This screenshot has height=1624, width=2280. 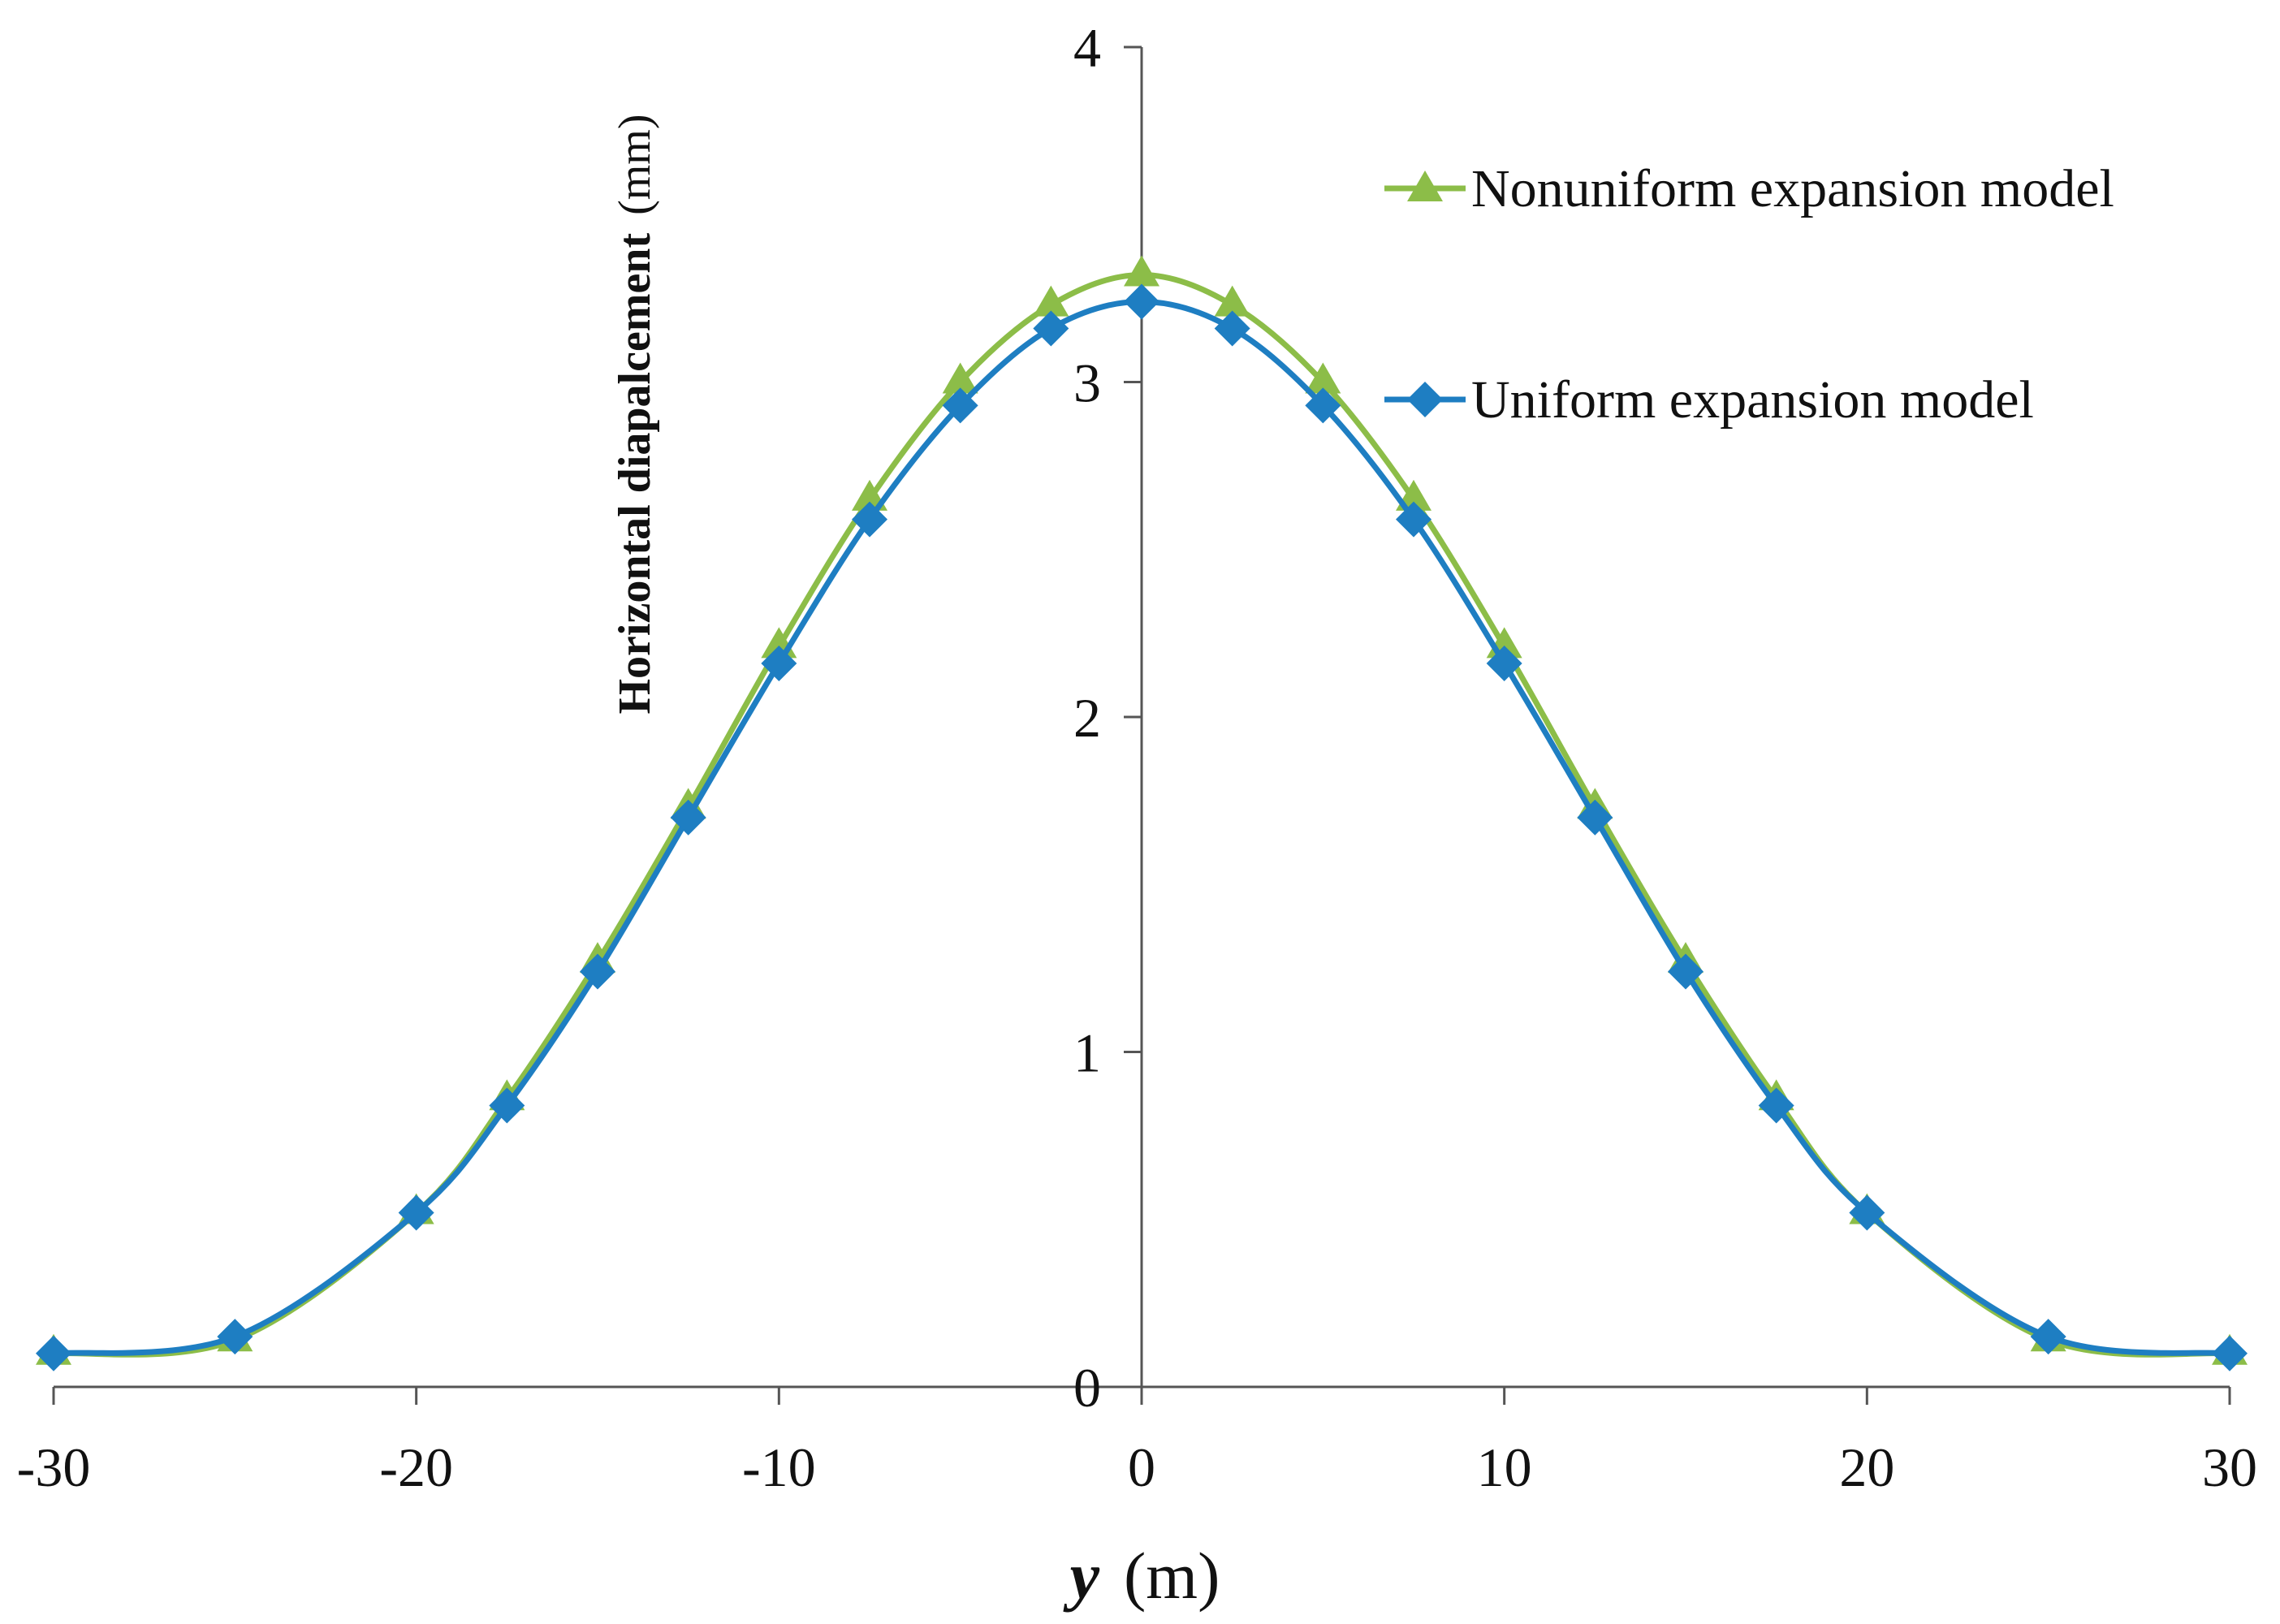 What do you see at coordinates (1505, 1467) in the screenshot?
I see `x-tick-label: 10` at bounding box center [1505, 1467].